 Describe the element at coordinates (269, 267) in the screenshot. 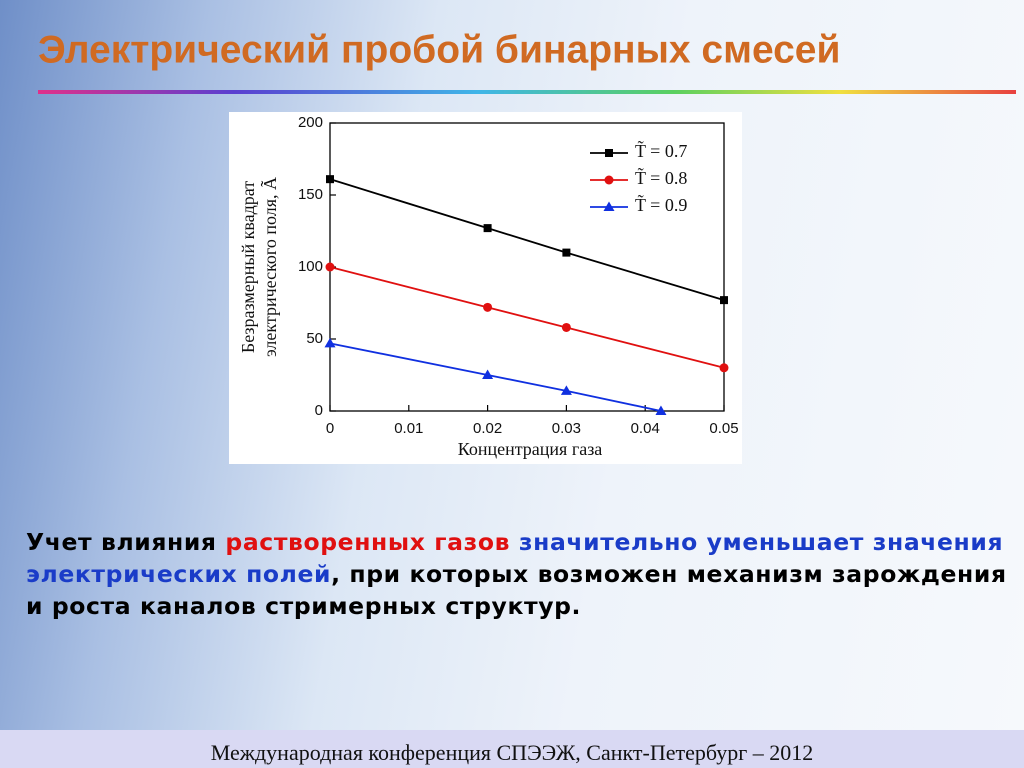

I see `y-axis-title: электрического поля, Ã` at that location.